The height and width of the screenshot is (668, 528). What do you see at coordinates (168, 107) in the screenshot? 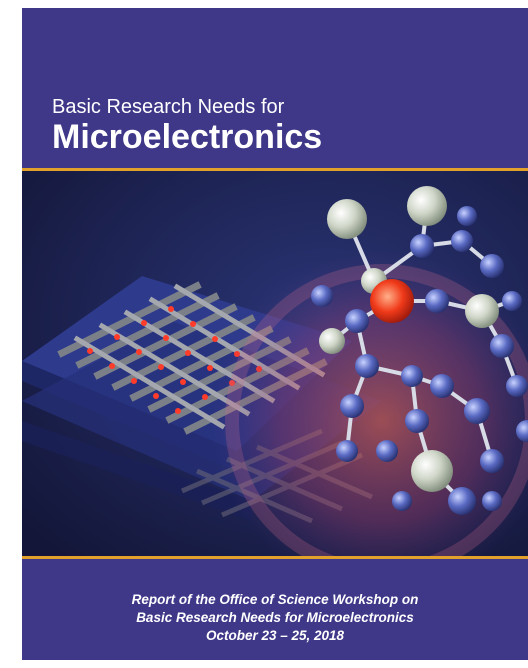
I see `cover-subtitle: Basic Research Needs for` at bounding box center [168, 107].